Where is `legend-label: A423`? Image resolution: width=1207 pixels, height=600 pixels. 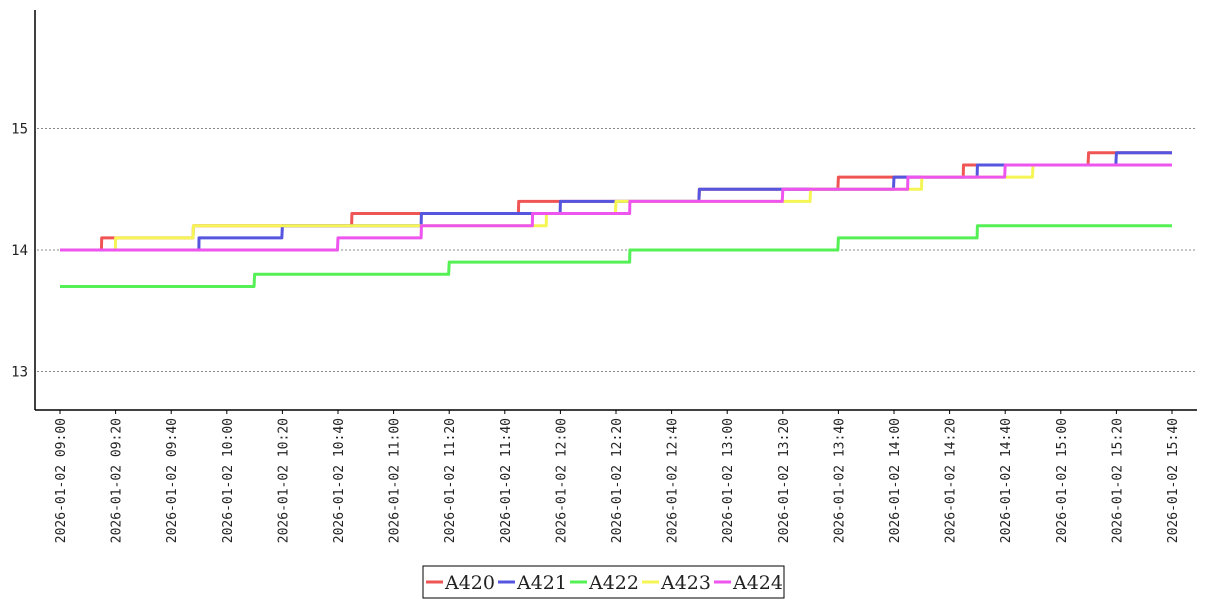 legend-label: A423 is located at coordinates (685, 583).